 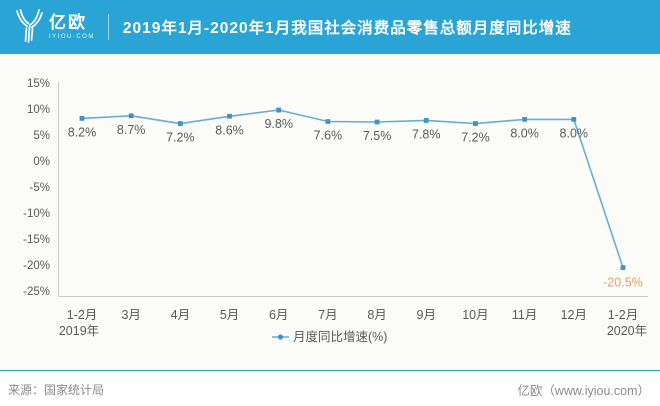 I want to click on data-point-label: 8.6%, so click(x=229, y=130).